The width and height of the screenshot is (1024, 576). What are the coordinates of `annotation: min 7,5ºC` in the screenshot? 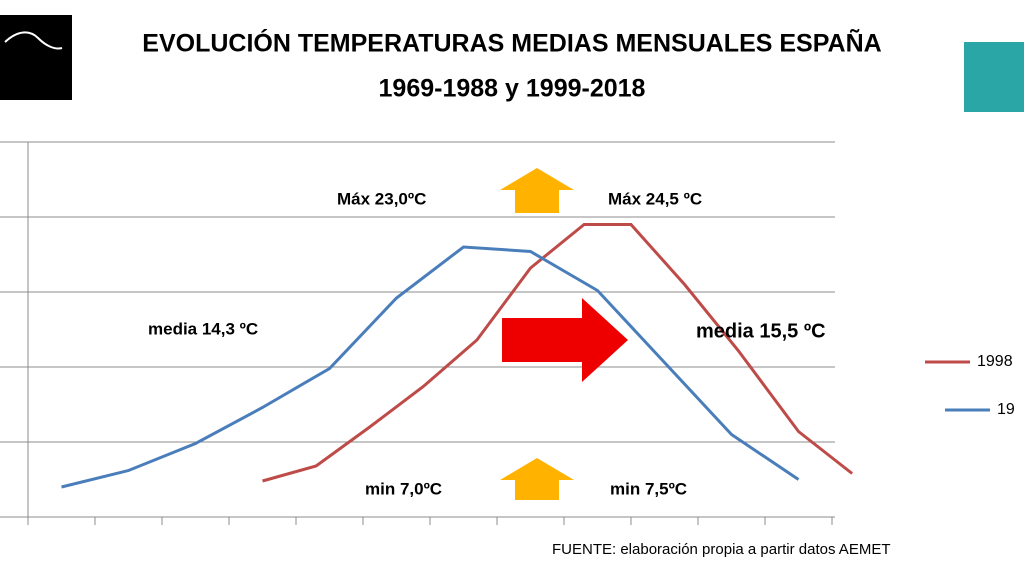 It's located at (648, 488).